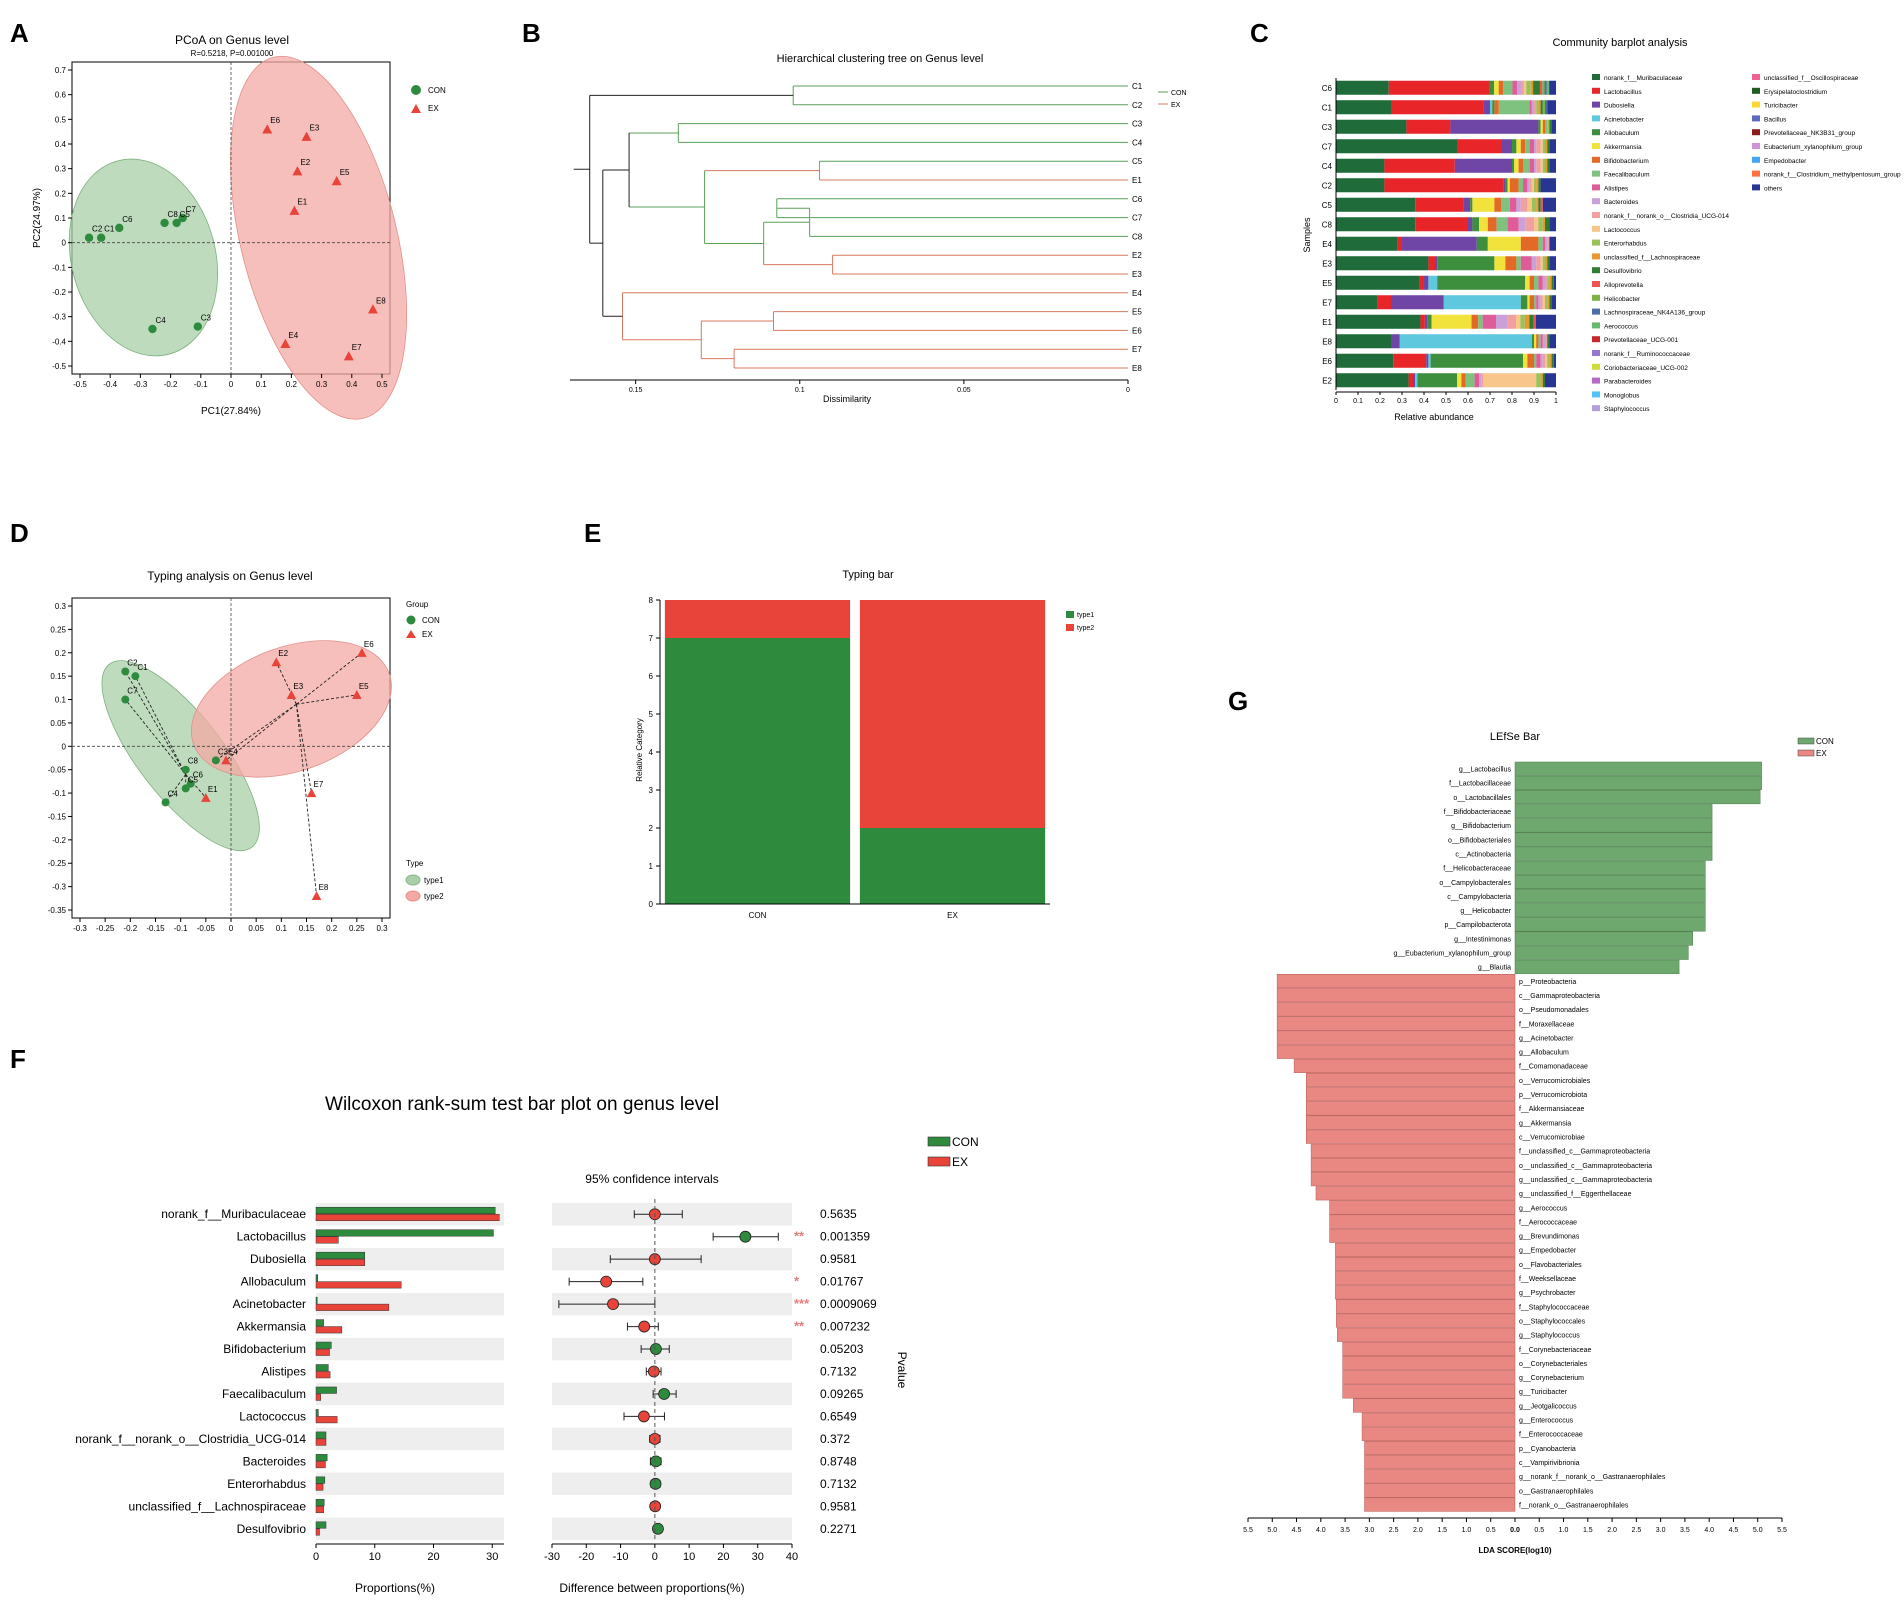 Image resolution: width=1904 pixels, height=1600 pixels. I want to click on x-tick-label: 0.1, so click(1358, 401).